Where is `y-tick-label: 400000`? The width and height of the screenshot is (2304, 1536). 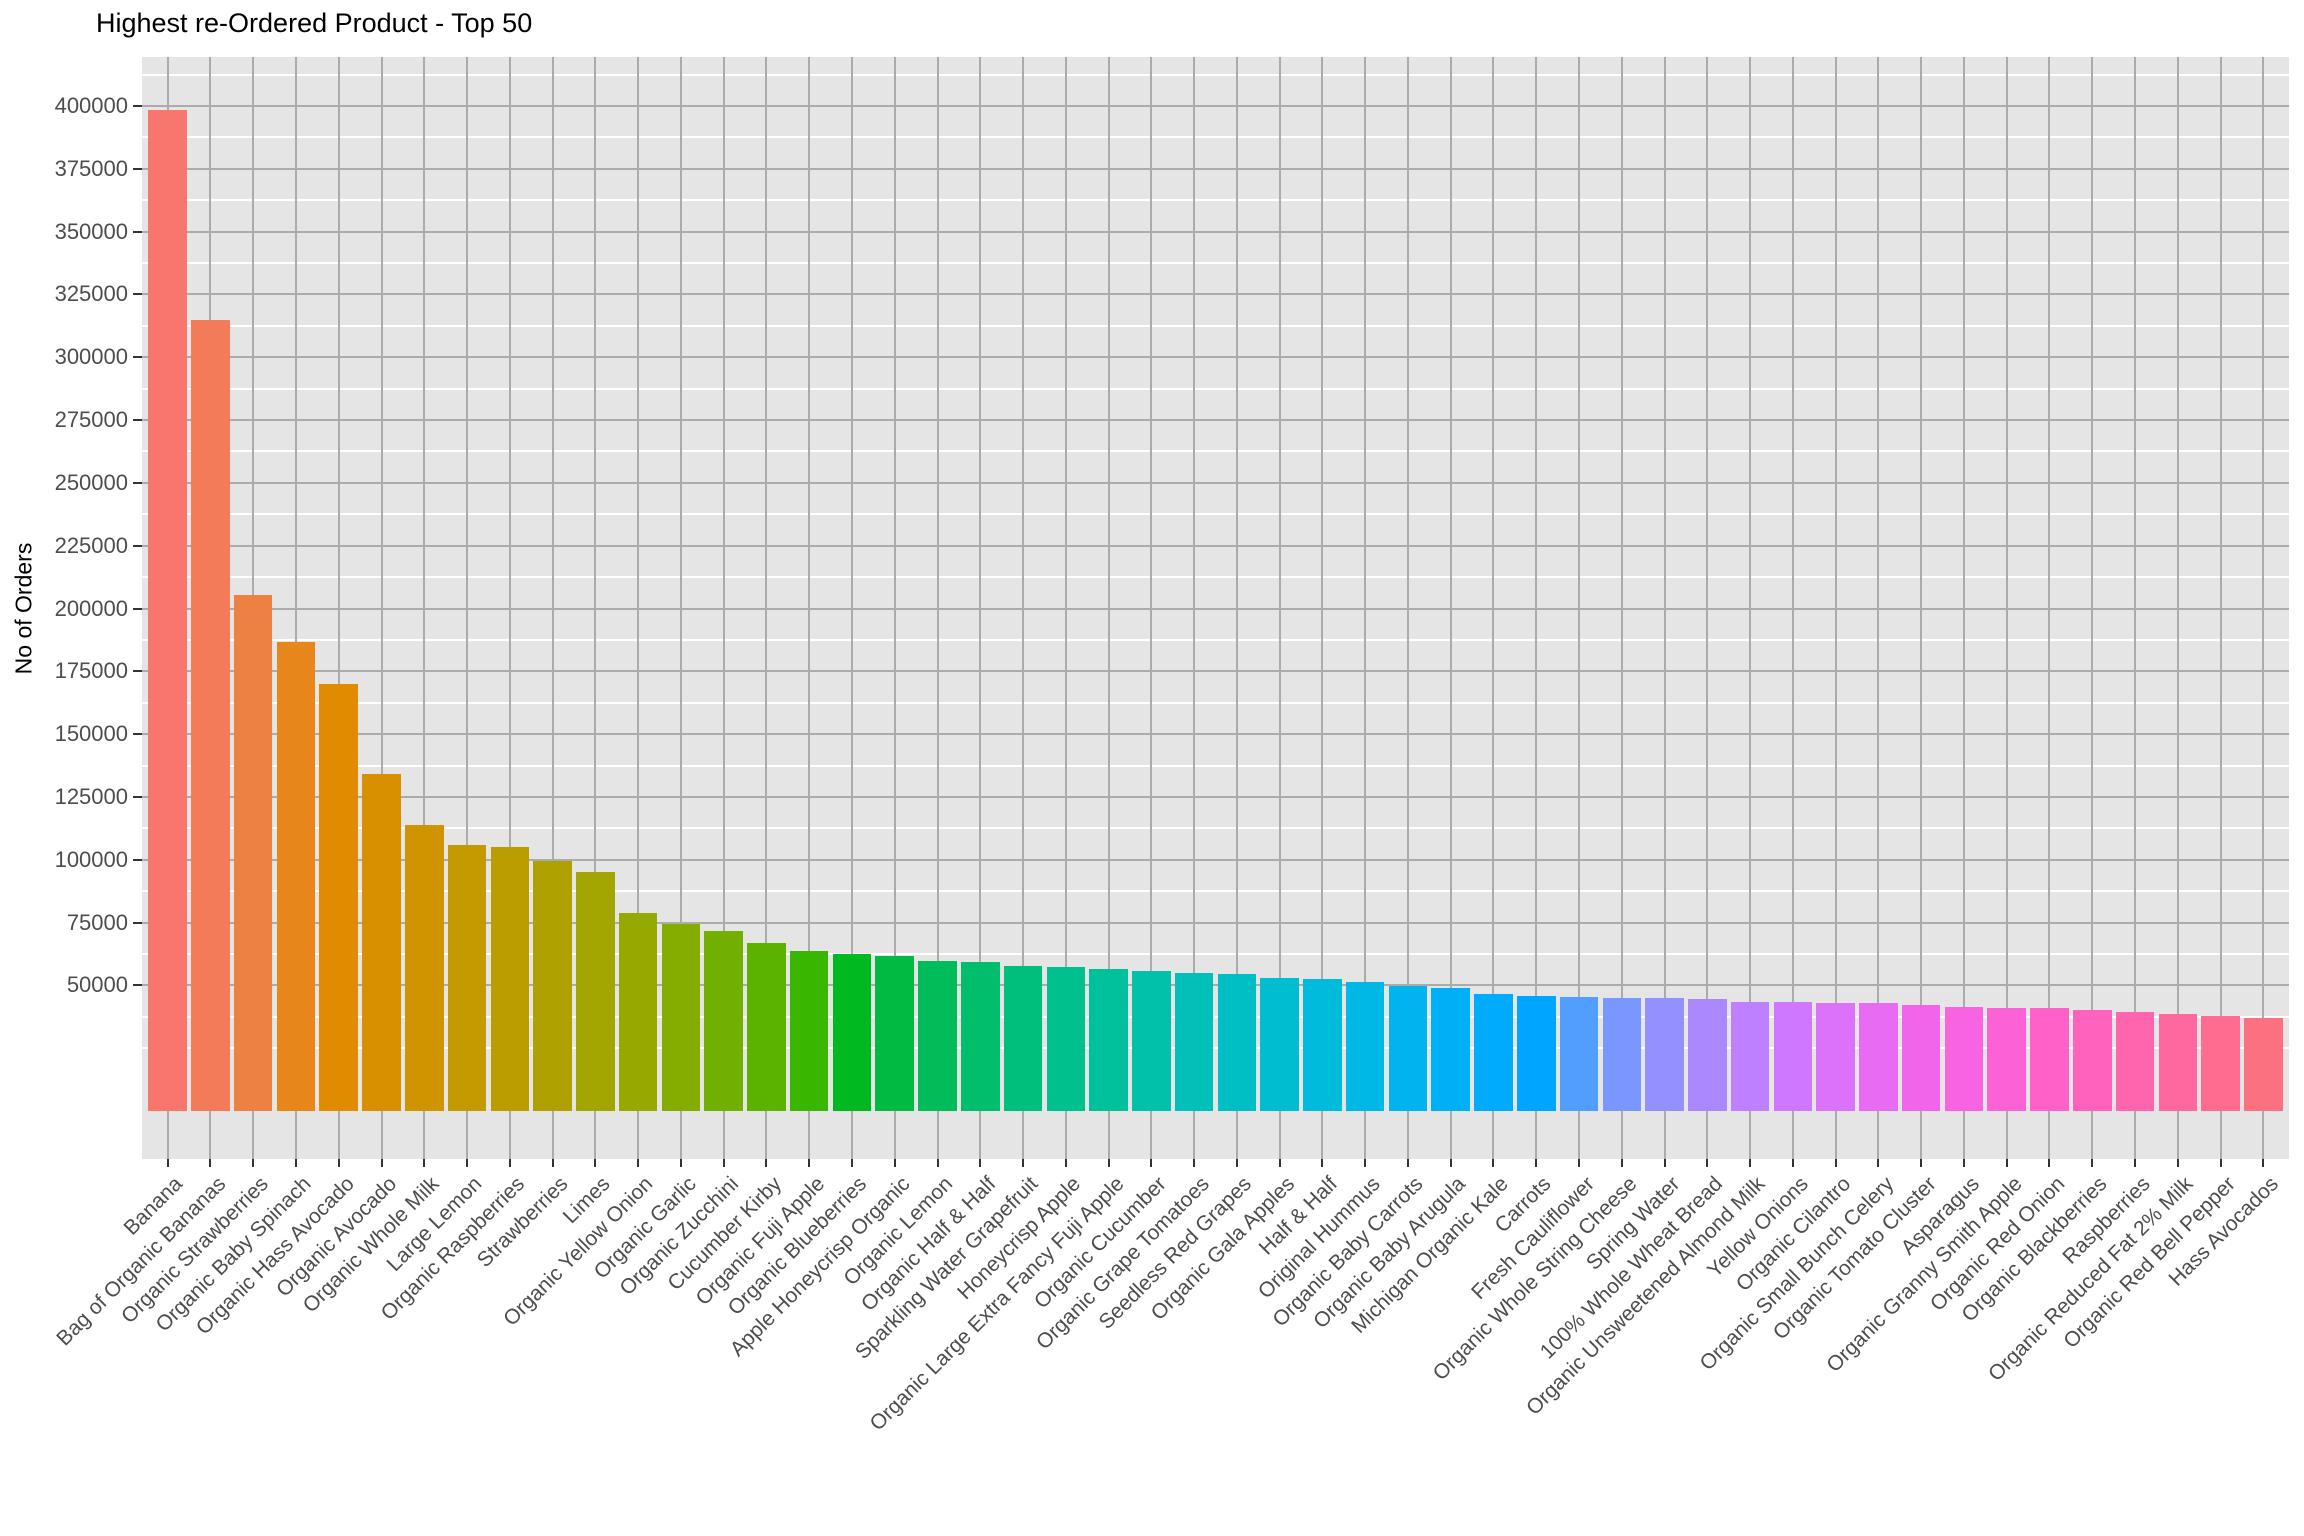
y-tick-label: 400000 is located at coordinates (91, 105).